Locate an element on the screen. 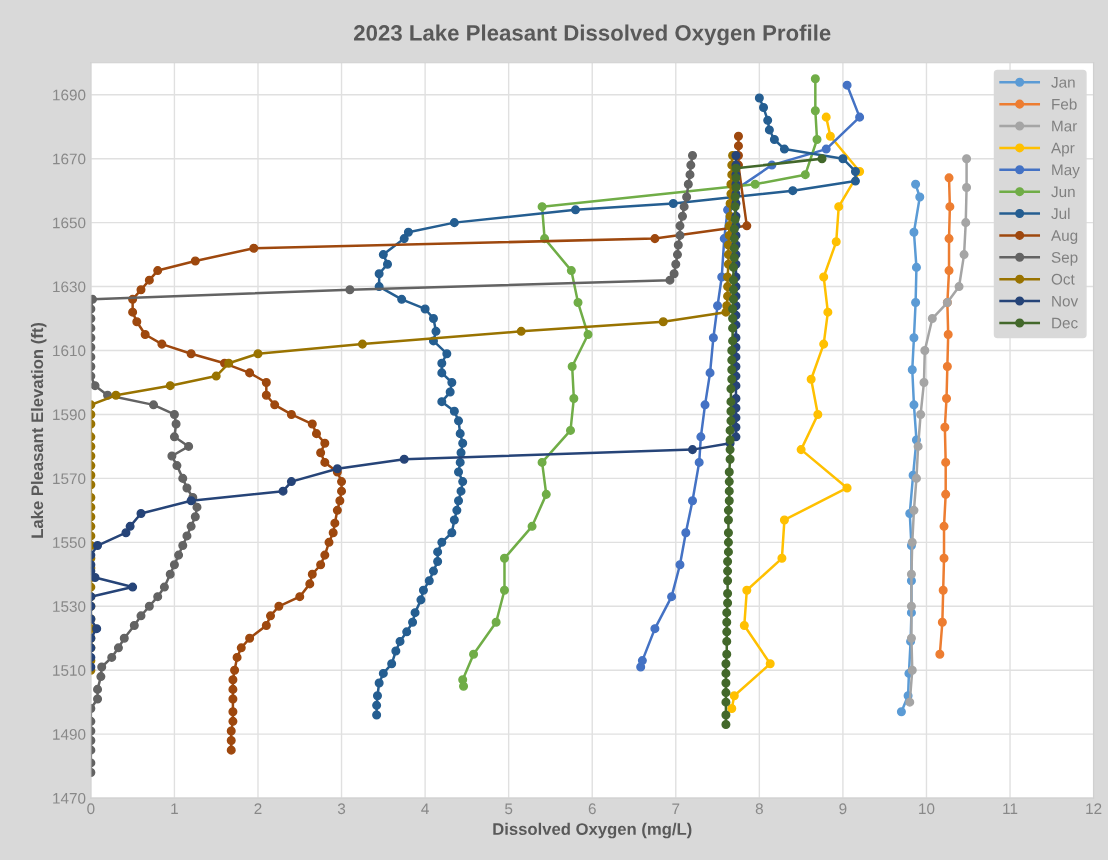 The height and width of the screenshot is (860, 1108). y-tick-label: 1530 is located at coordinates (69, 606).